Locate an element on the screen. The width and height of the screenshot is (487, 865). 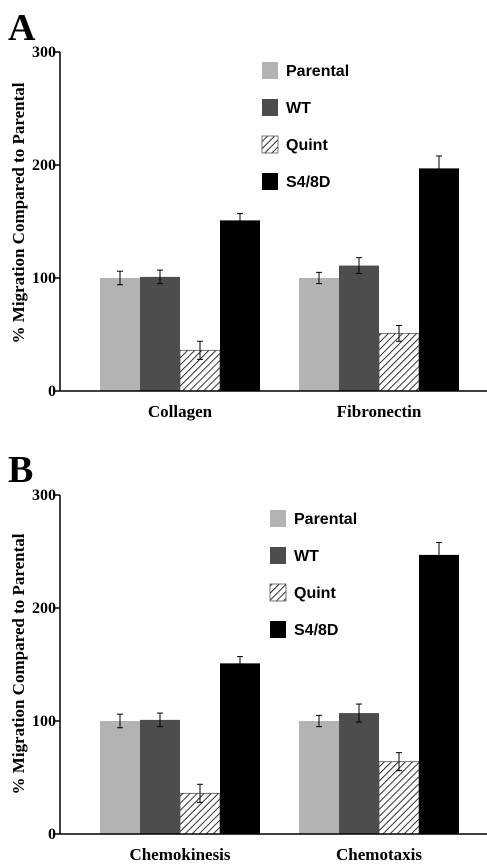
panel-letter: A is located at coordinates (22, 28).